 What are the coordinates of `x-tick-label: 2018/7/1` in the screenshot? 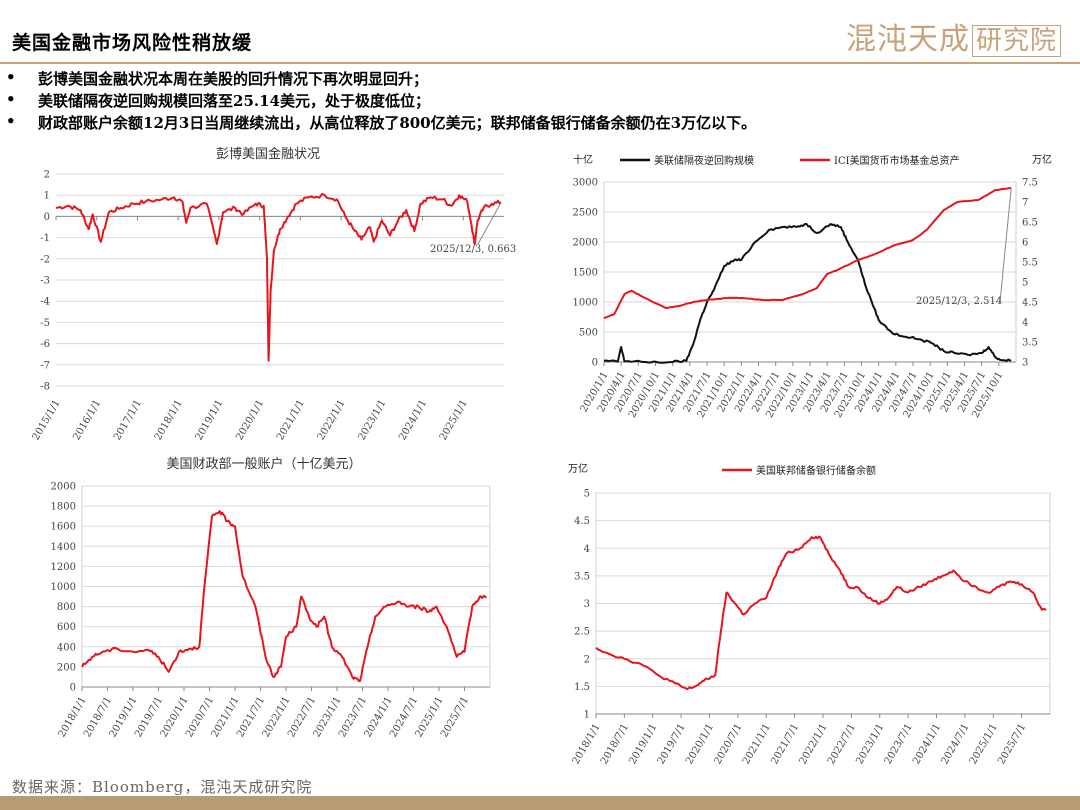 It's located at (615, 744).